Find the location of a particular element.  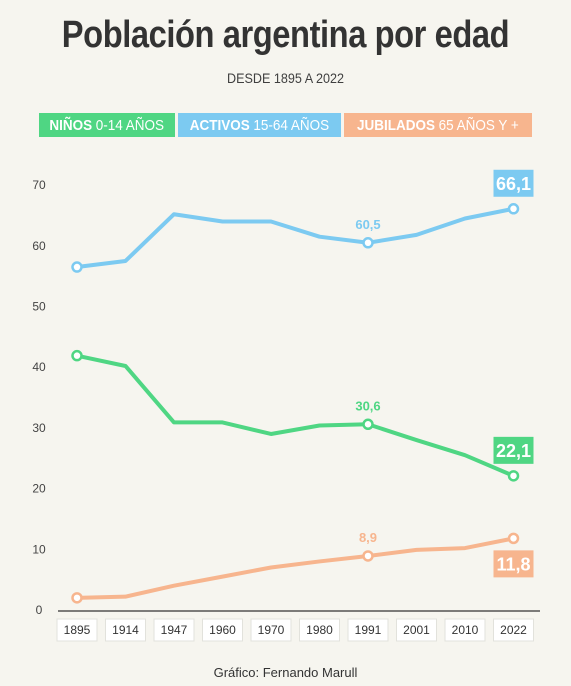

legend-label-range: 15-64 AÑOS is located at coordinates (291, 125).